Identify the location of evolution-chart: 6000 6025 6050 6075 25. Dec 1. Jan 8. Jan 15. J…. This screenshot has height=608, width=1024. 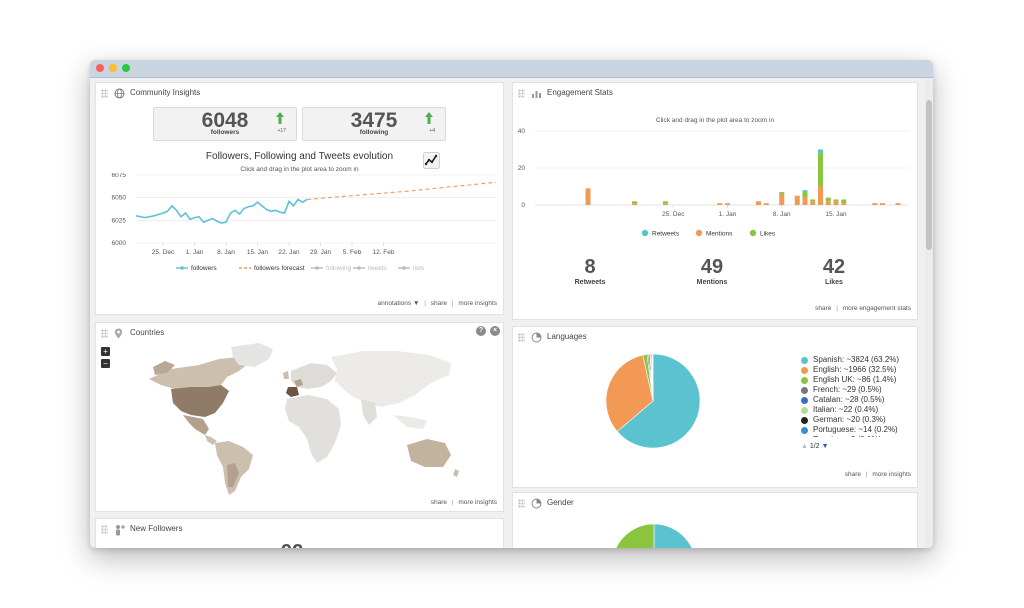
(299, 230).